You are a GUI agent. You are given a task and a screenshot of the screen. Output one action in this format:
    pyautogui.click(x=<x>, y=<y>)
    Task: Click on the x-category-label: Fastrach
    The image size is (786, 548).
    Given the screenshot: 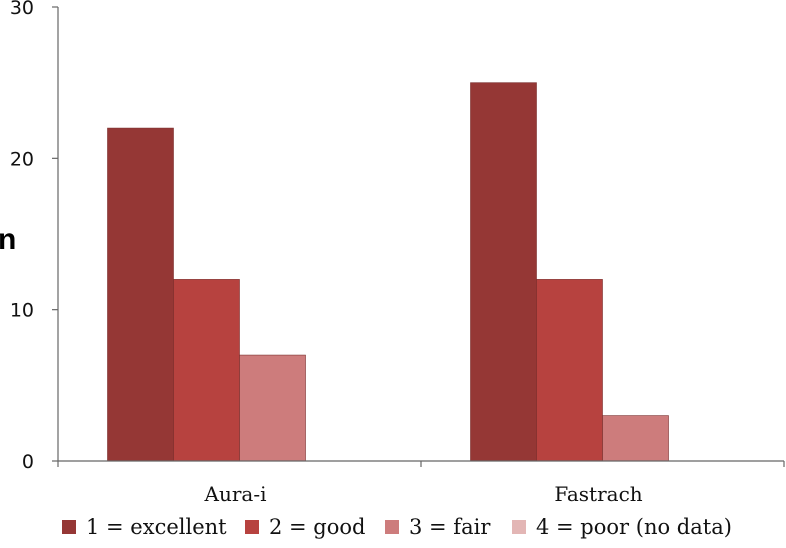 What is the action you would take?
    pyautogui.click(x=598, y=494)
    